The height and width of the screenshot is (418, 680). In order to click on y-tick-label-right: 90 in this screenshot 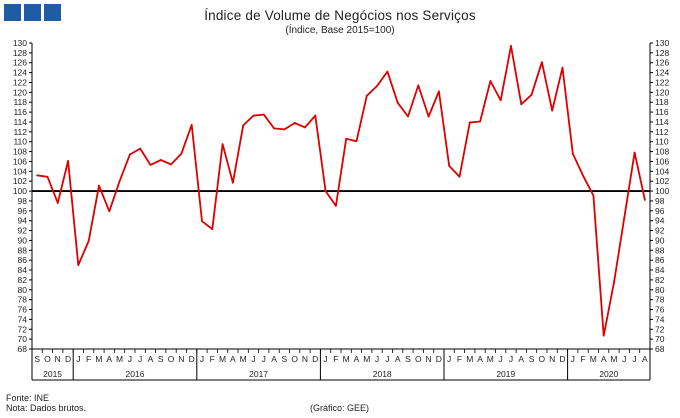, I will do `click(660, 240)`.